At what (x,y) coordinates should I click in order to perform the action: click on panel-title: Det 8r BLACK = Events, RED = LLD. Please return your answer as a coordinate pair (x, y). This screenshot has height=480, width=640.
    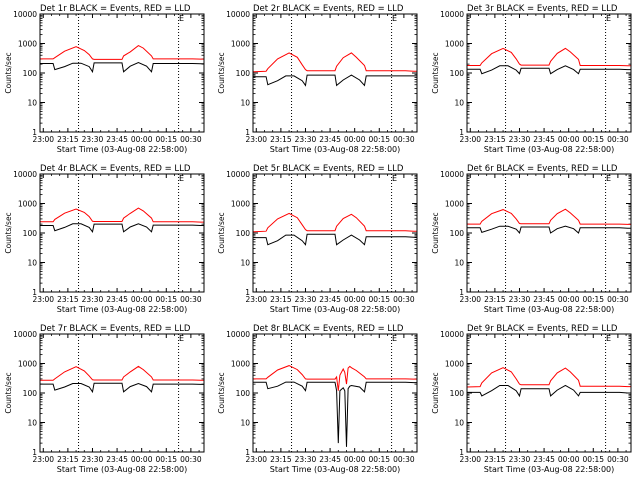
    Looking at the image, I should click on (328, 329).